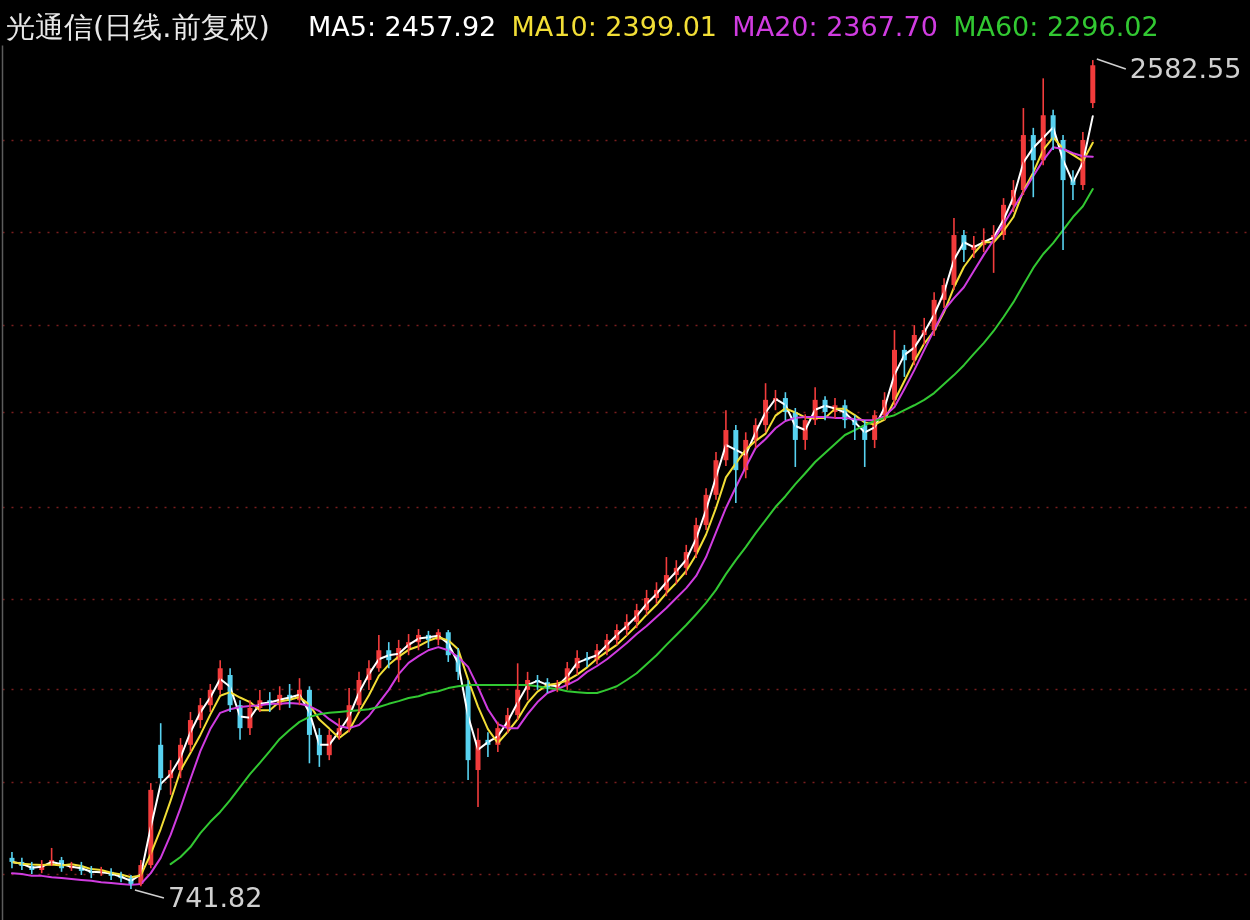  I want to click on text: MA5: 2457.92, so click(402, 26).